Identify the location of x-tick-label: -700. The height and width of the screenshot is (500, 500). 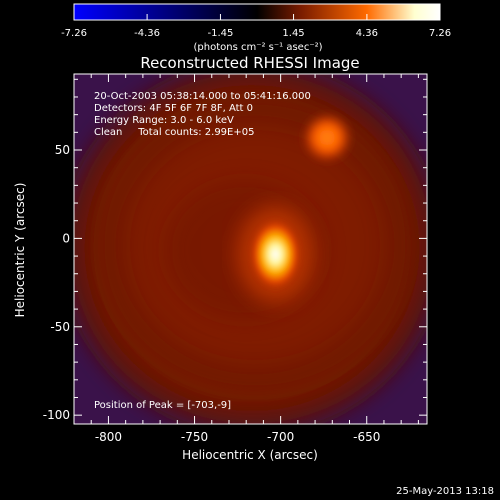
(280, 437).